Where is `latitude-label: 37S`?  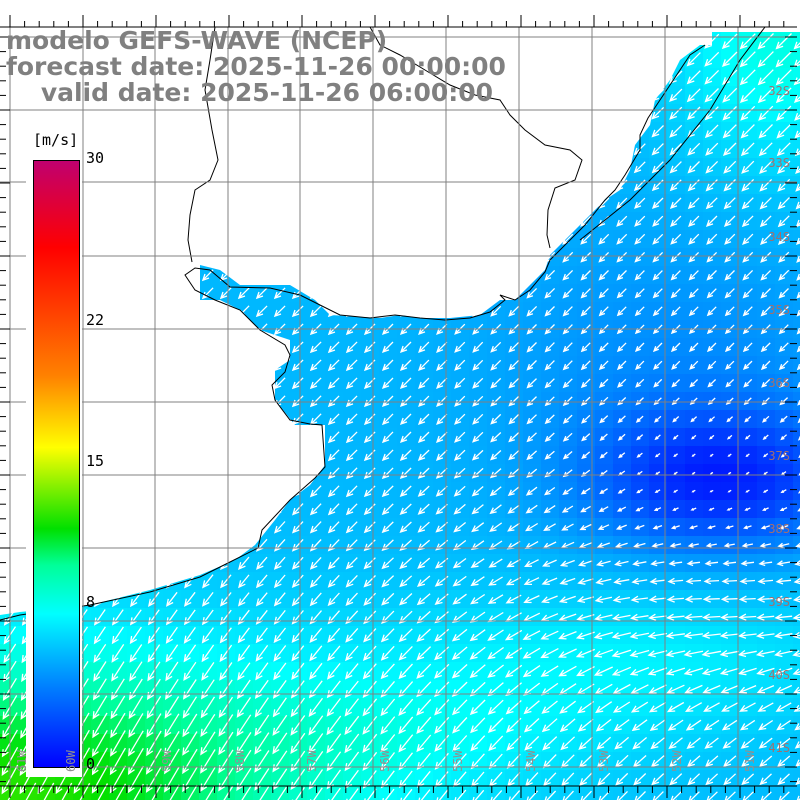 latitude-label: 37S is located at coordinates (779, 456).